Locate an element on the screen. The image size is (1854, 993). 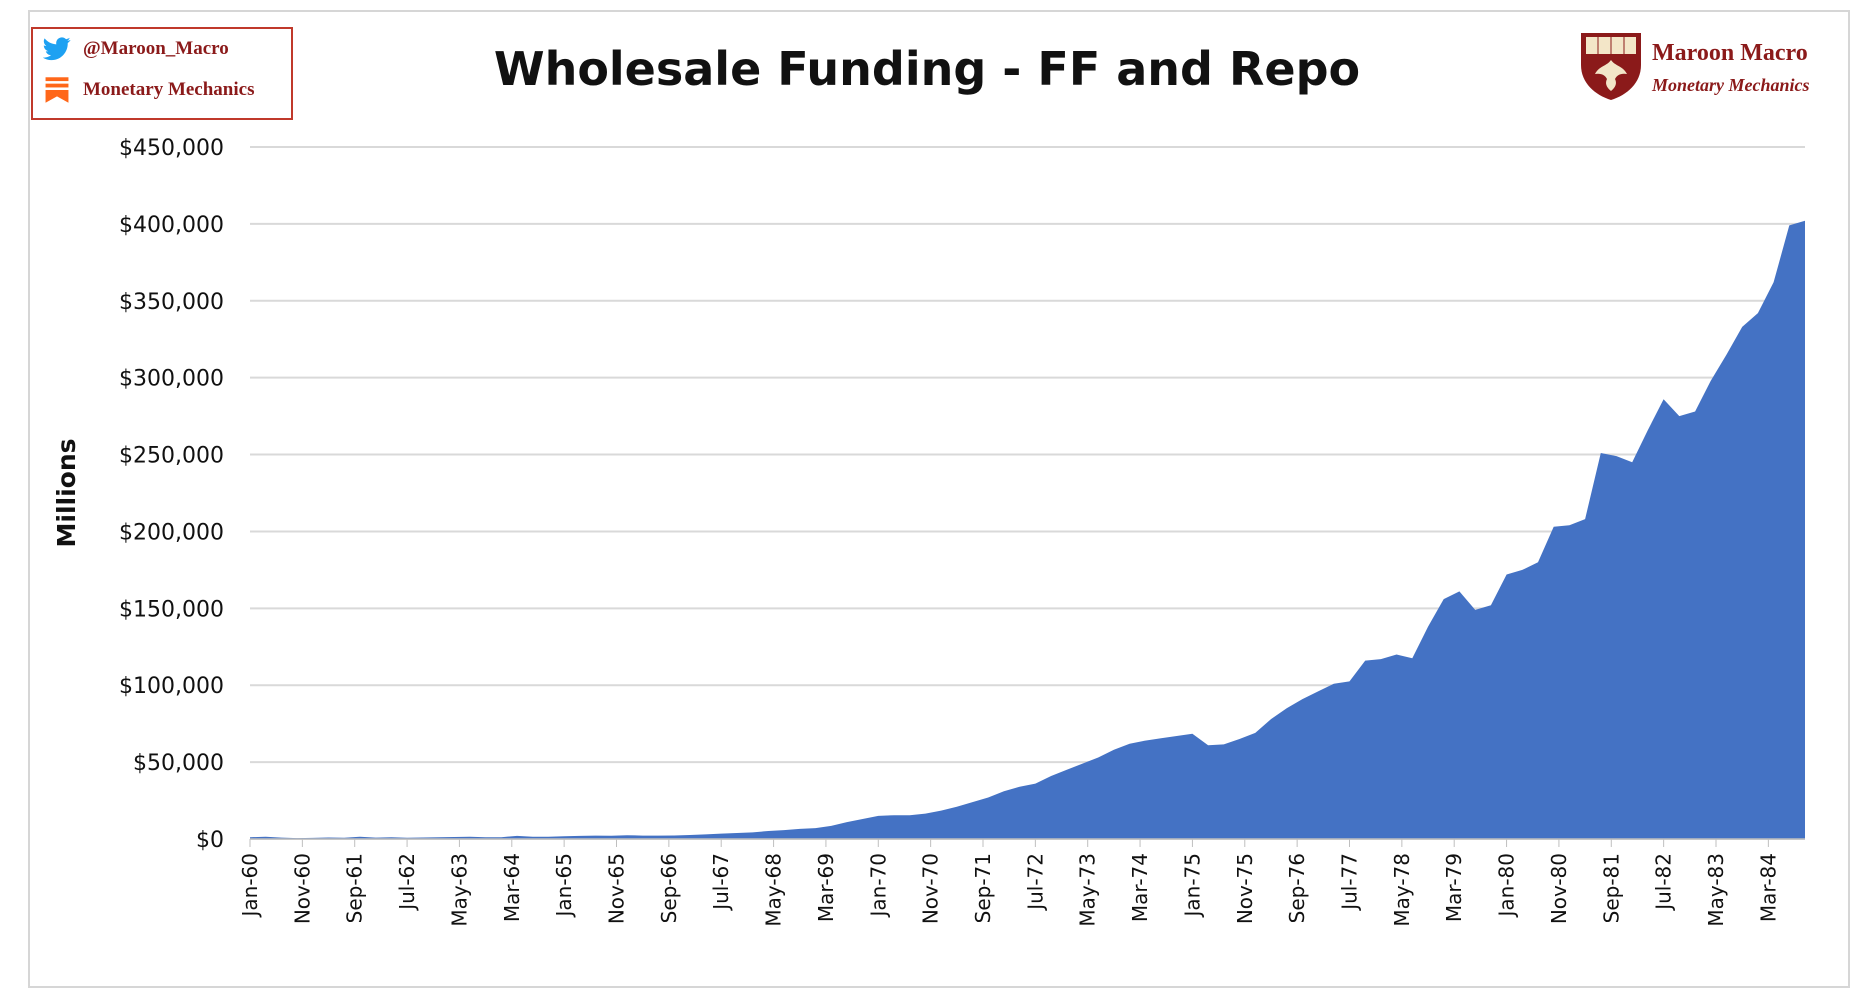
social-badge: @Maroon_Macro Monetary Mechanics is located at coordinates (162, 73).